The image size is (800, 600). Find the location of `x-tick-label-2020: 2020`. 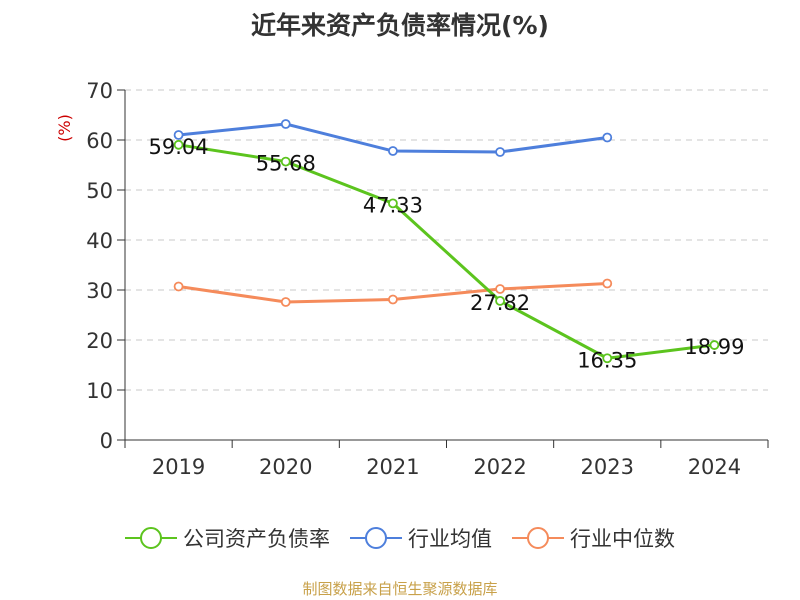

x-tick-label-2020: 2020 is located at coordinates (285, 467).